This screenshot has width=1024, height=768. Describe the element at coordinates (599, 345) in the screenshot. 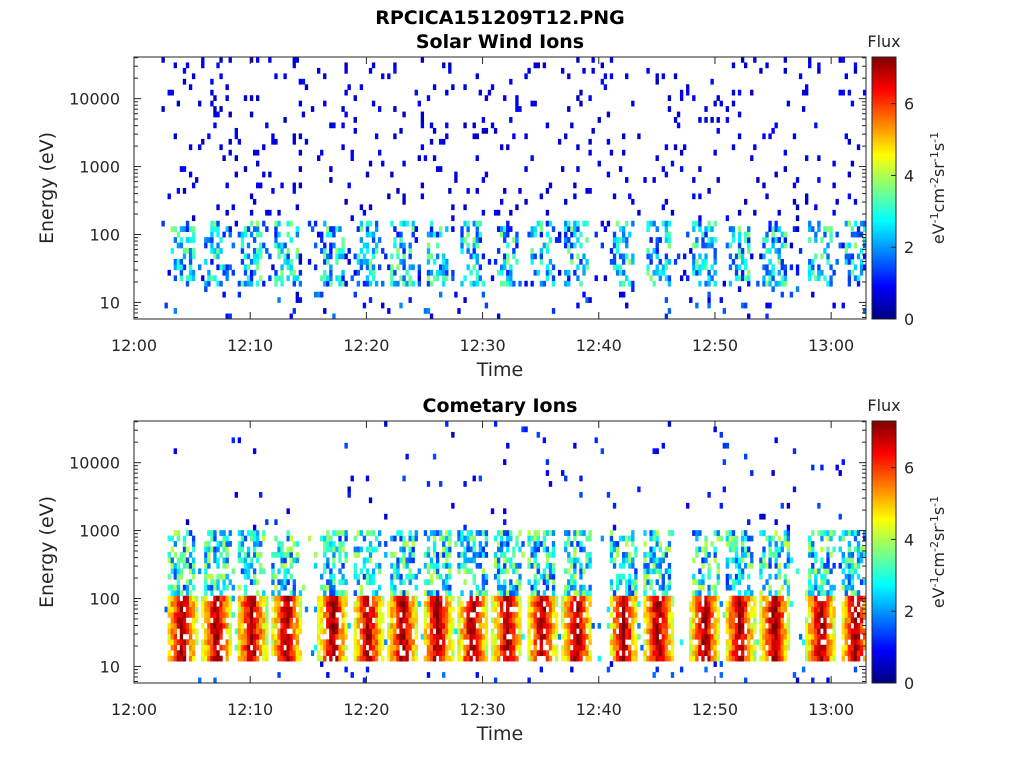

I see `x-tick-label: 12:40` at that location.